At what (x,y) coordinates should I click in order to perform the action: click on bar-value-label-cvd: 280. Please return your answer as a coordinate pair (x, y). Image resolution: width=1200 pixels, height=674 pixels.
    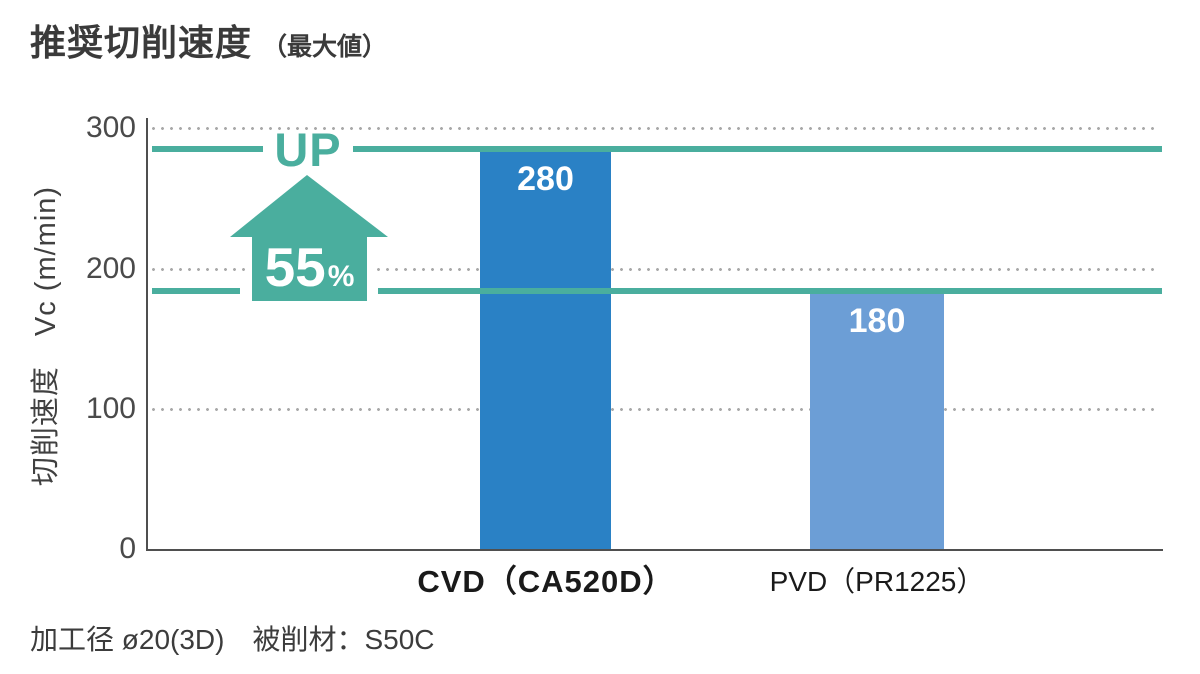
    Looking at the image, I should click on (545, 179).